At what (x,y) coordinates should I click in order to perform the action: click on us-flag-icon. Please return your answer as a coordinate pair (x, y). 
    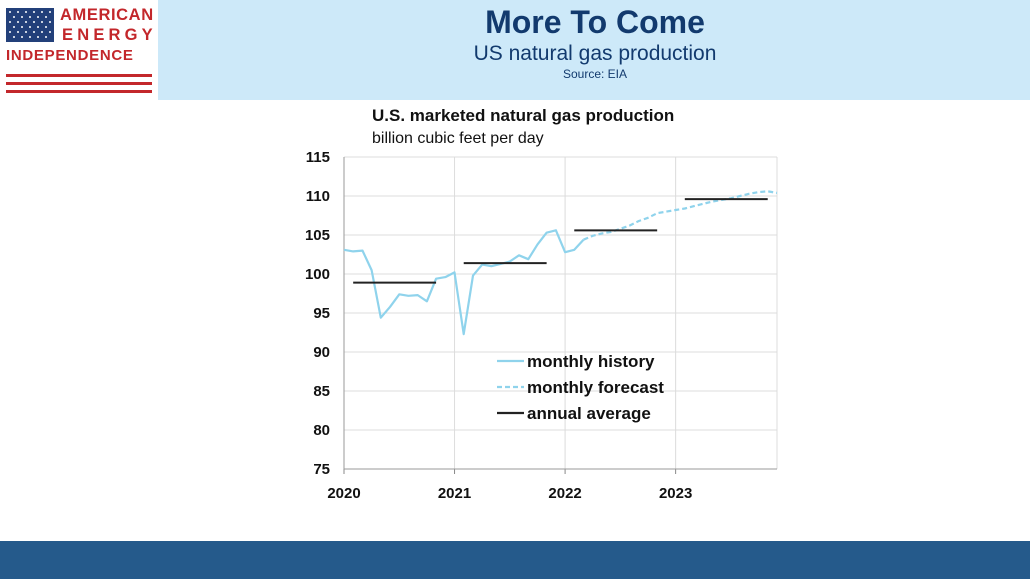
    Looking at the image, I should click on (30, 25).